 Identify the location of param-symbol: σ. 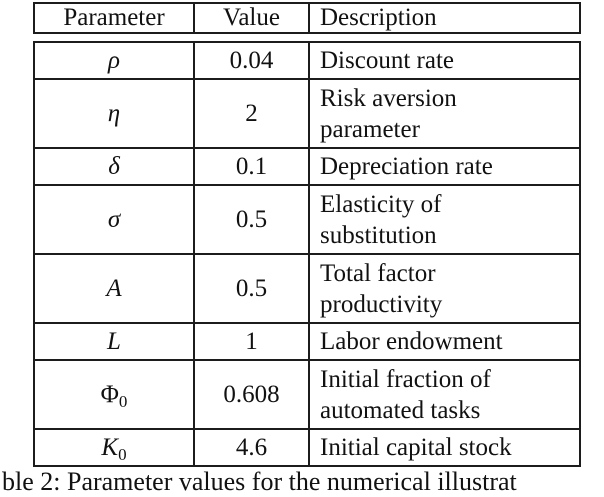
(114, 219).